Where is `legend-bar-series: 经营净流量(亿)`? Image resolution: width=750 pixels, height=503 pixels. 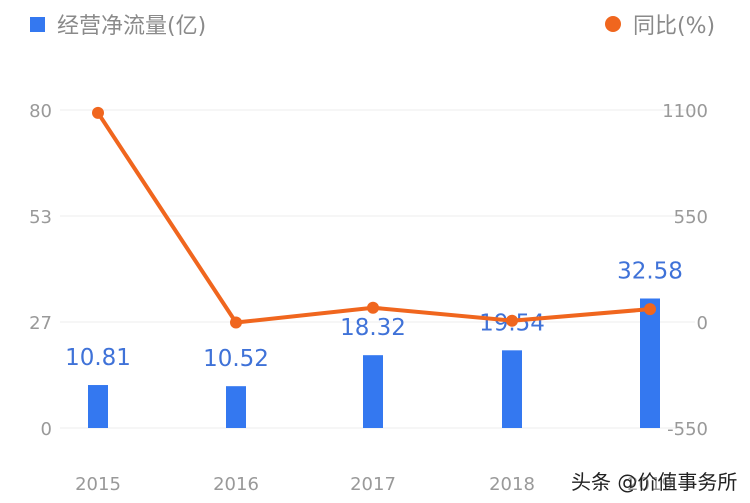
legend-bar-series: 经营净流量(亿) is located at coordinates (118, 24).